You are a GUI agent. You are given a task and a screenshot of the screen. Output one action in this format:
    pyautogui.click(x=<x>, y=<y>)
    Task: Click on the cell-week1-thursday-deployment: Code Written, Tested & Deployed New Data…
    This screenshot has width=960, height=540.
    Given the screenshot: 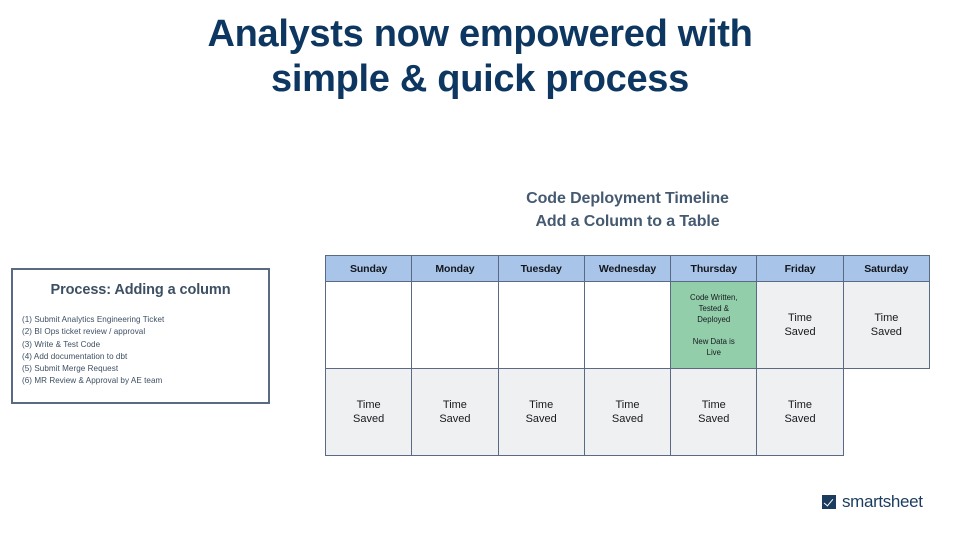 What is the action you would take?
    pyautogui.click(x=714, y=325)
    